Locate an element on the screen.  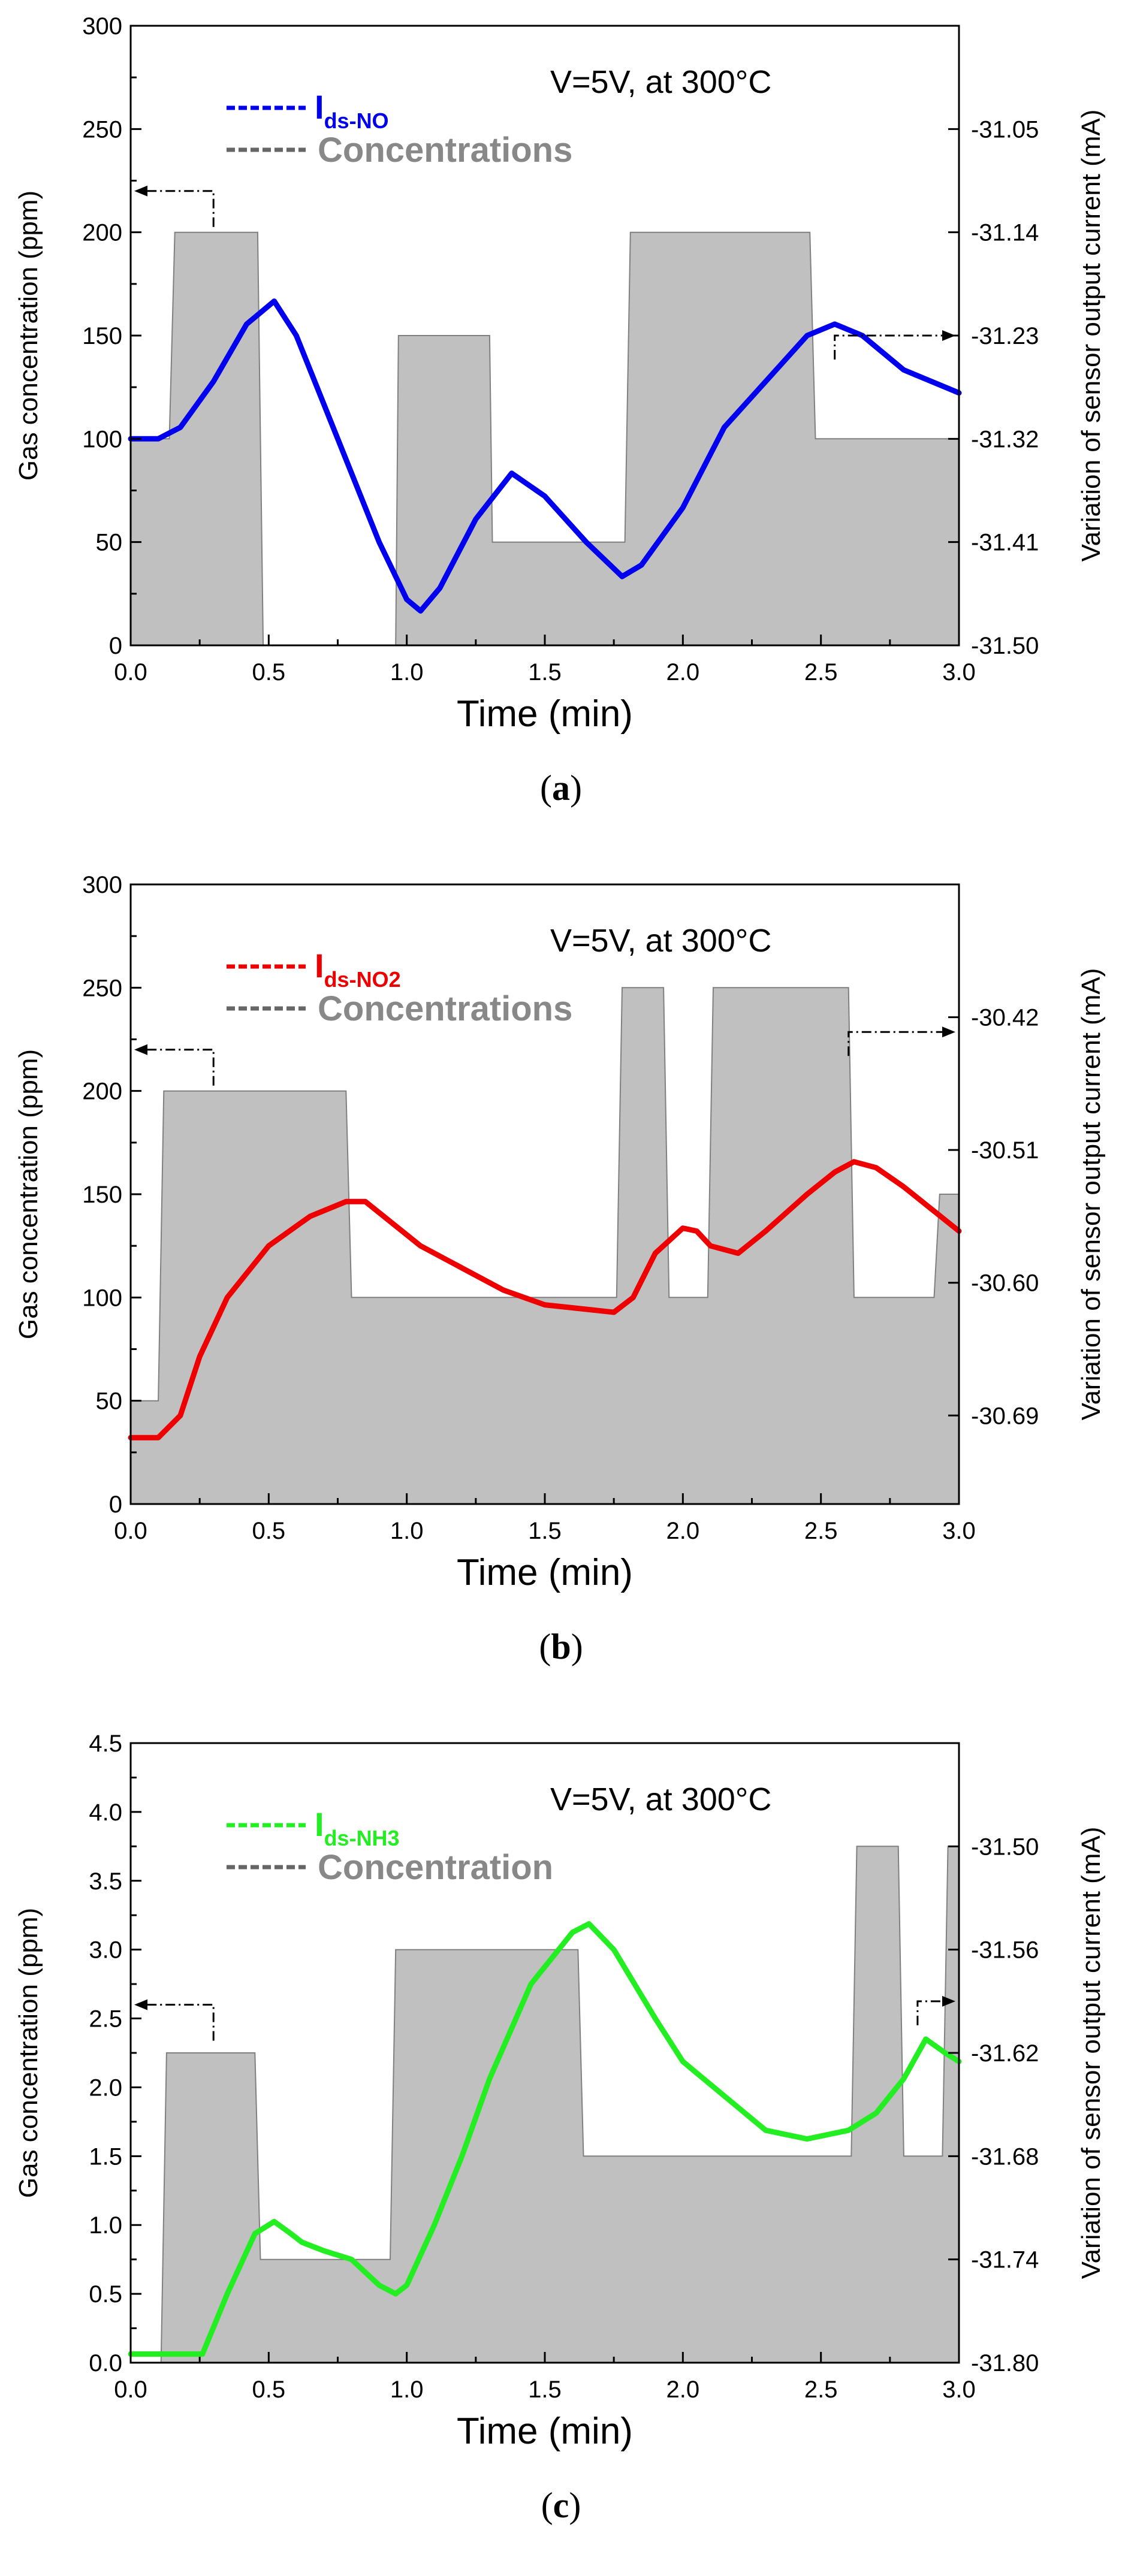
y2-tick-label: -31.14 is located at coordinates (1005, 233).